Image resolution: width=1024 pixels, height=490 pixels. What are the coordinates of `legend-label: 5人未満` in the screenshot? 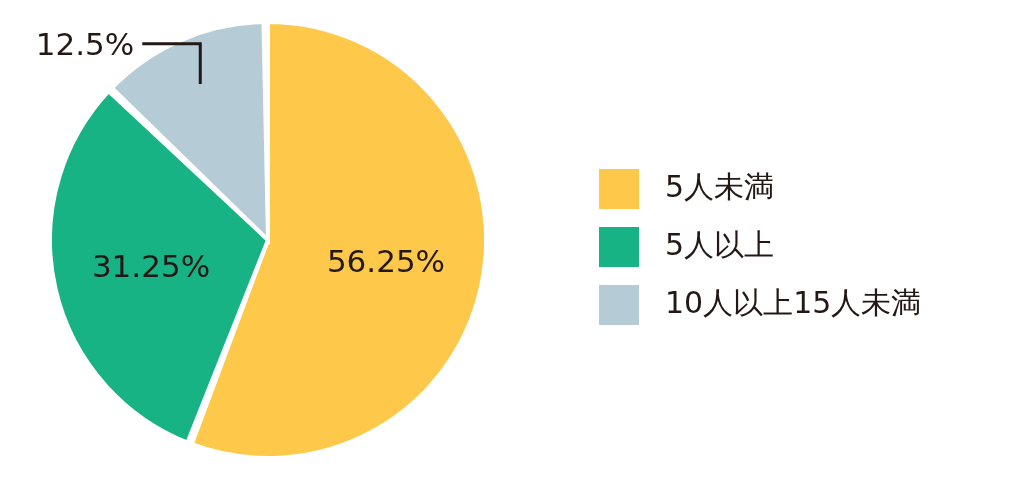 It's located at (720, 186).